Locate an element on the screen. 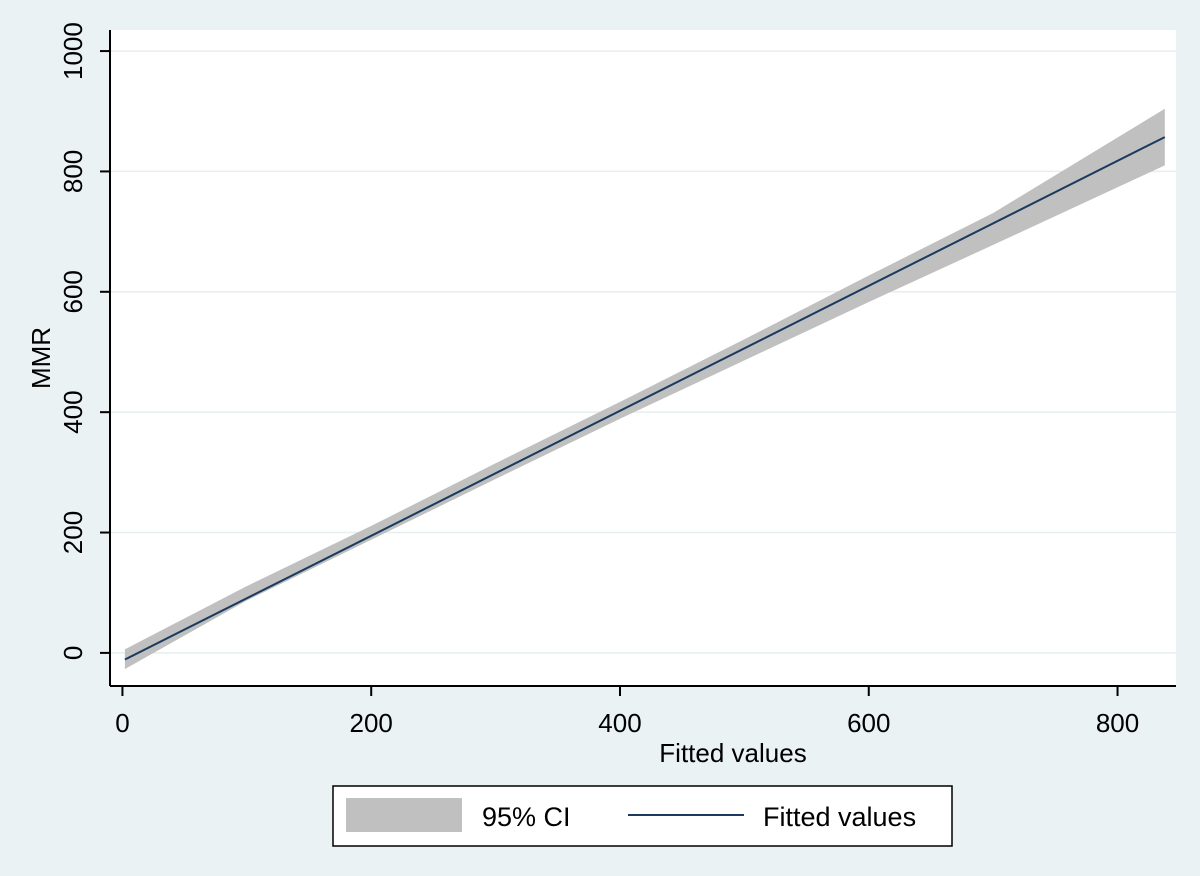 The height and width of the screenshot is (876, 1200). y-axis-title: MMR is located at coordinates (41, 358).